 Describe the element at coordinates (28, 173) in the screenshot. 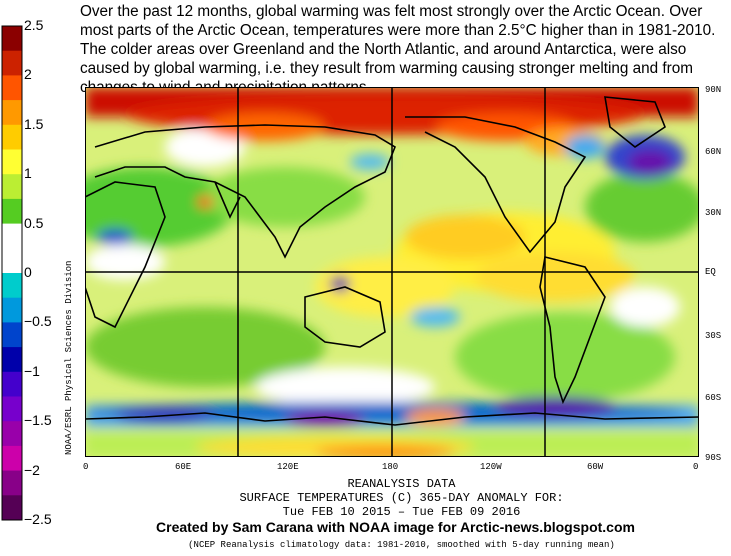

I see `scale-label: 1` at that location.